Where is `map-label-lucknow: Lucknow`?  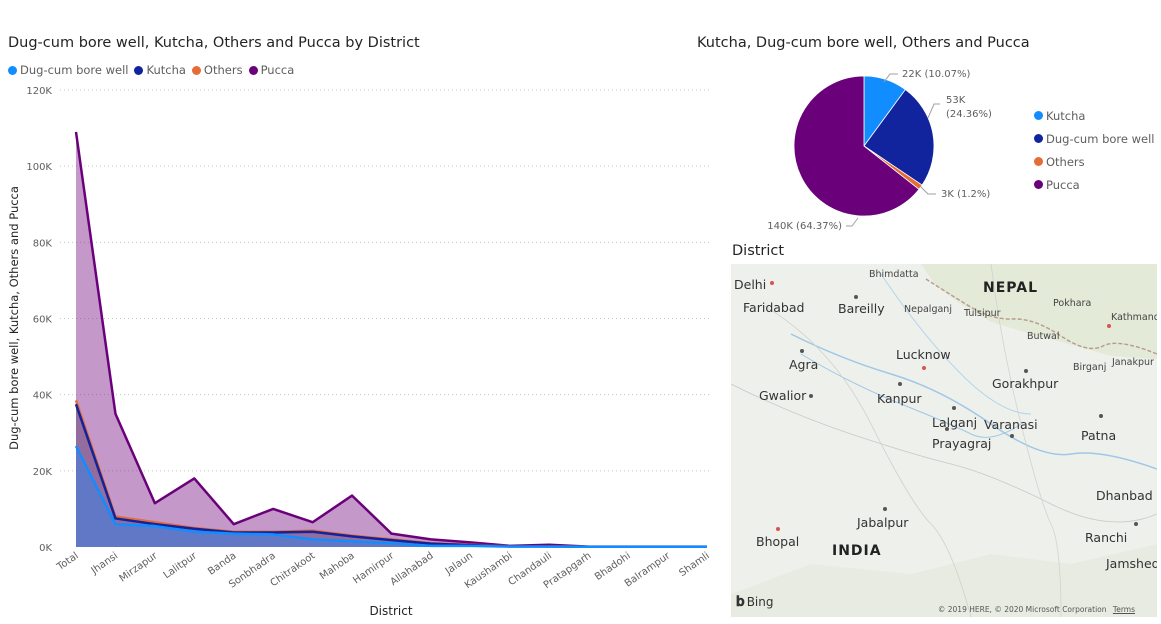
map-label-lucknow: Lucknow is located at coordinates (923, 354).